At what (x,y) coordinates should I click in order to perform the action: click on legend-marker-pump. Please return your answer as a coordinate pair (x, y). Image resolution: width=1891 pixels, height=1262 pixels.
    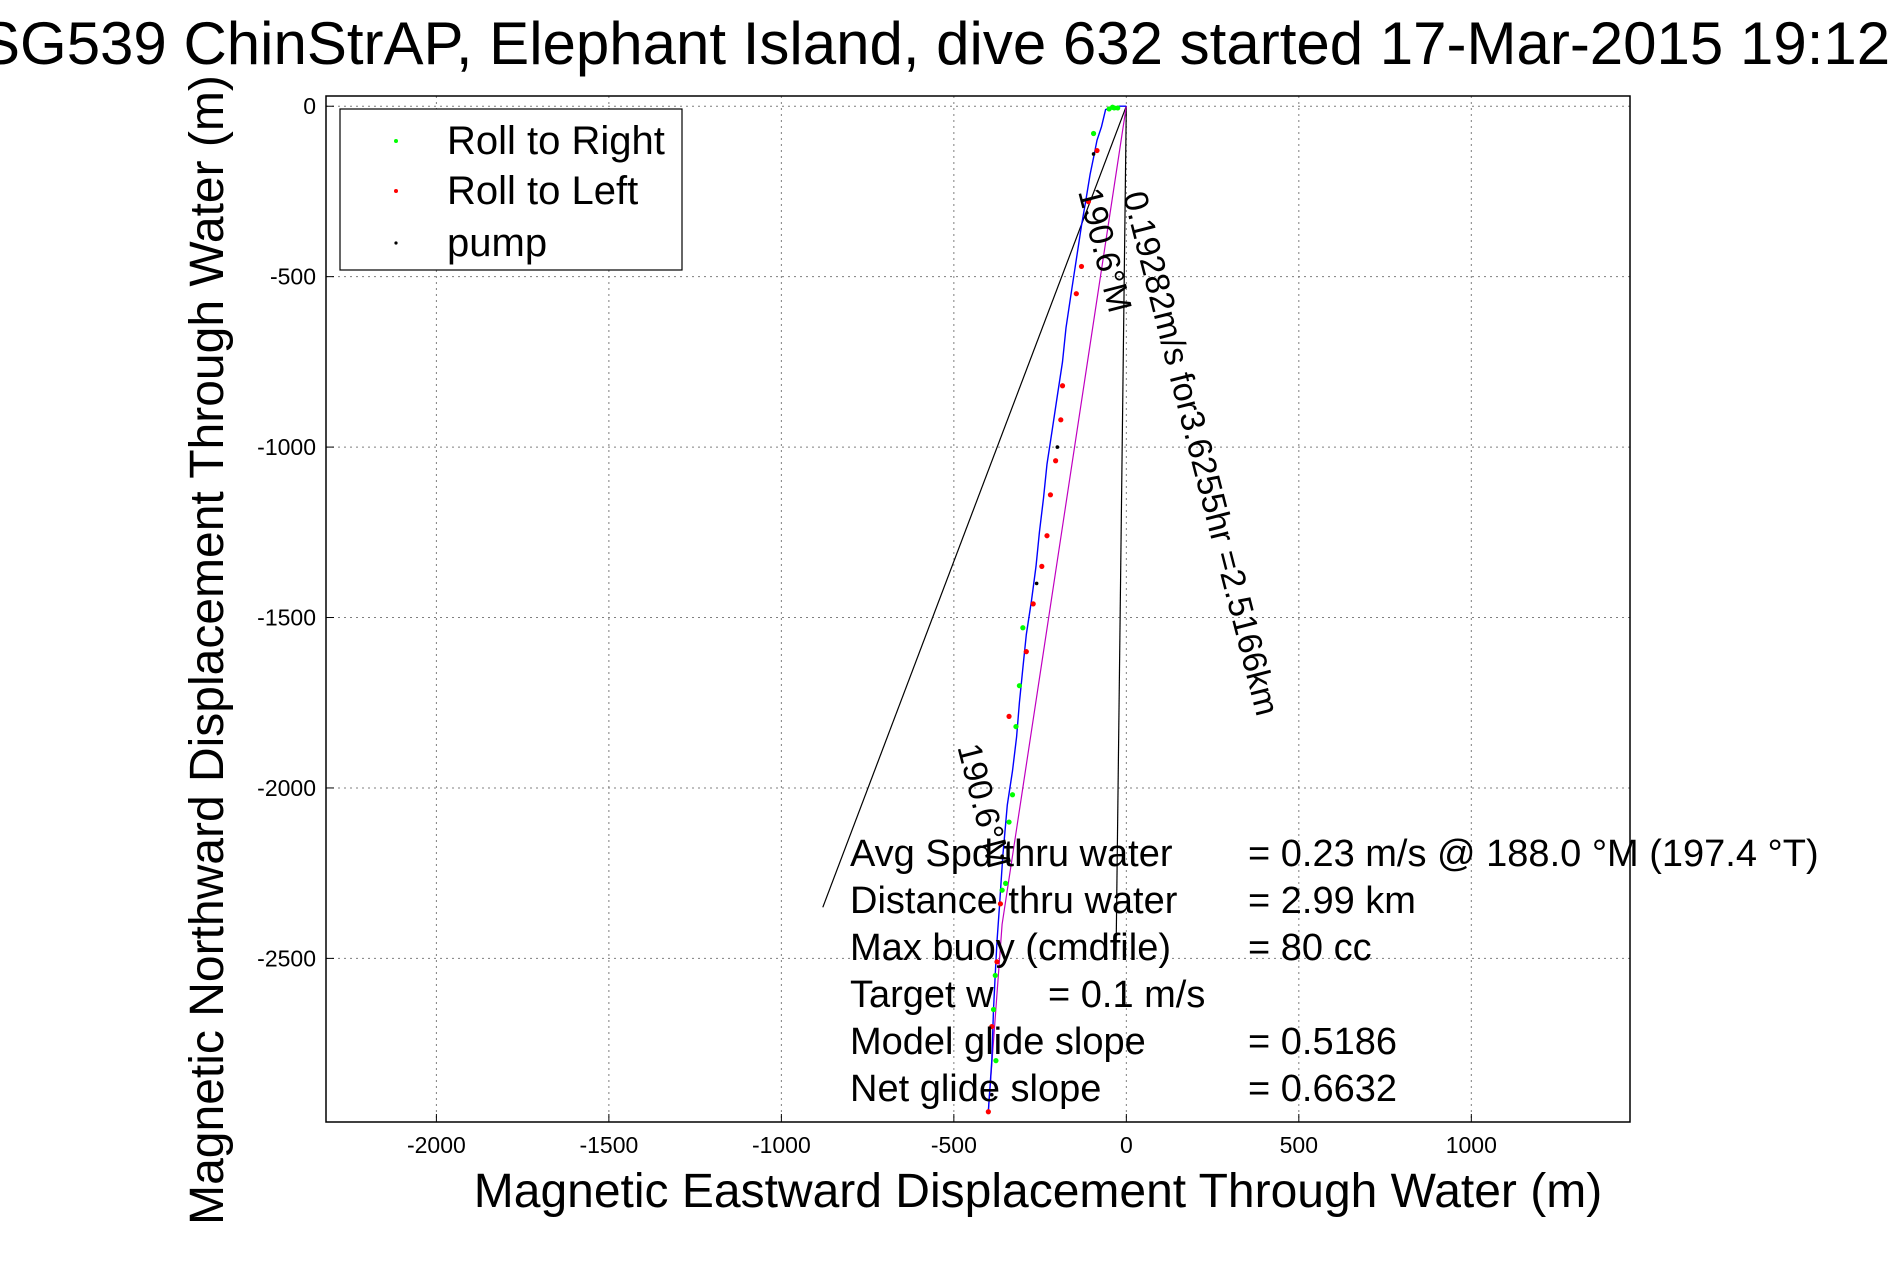
    Looking at the image, I should click on (396, 243).